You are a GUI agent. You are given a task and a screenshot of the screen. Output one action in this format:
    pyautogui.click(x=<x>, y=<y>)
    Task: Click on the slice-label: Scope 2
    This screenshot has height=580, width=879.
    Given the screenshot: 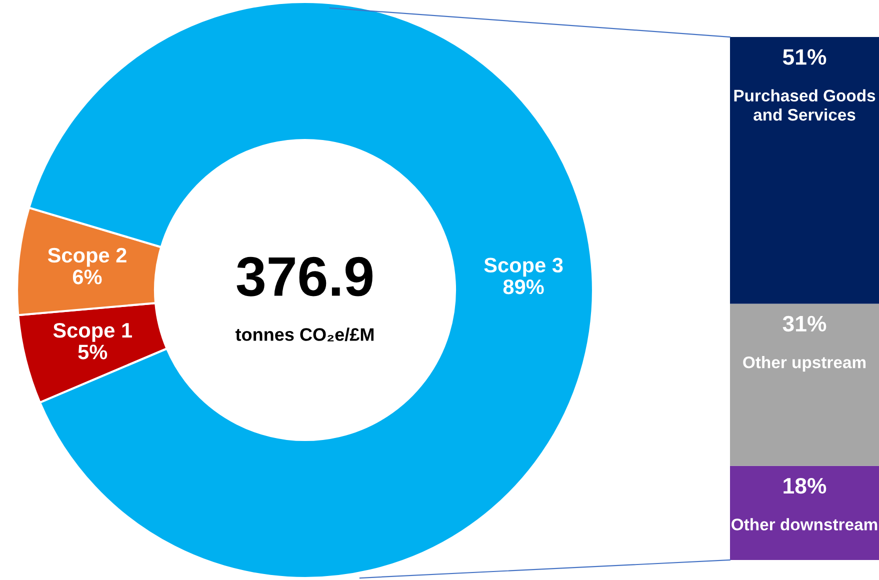 What is the action you would take?
    pyautogui.click(x=87, y=257)
    